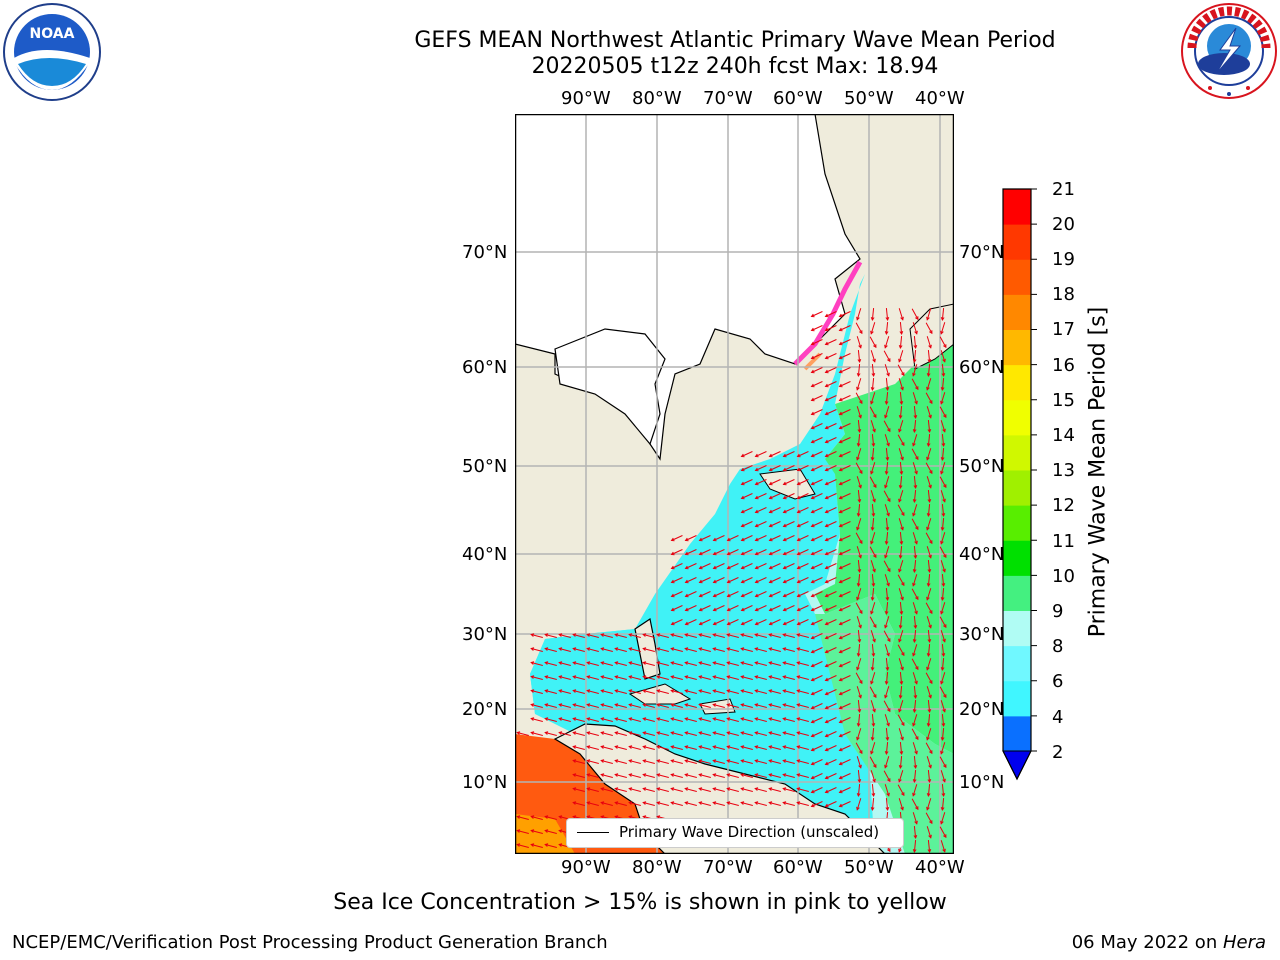  I want to click on colorbar-tick: 15, so click(1063, 400).